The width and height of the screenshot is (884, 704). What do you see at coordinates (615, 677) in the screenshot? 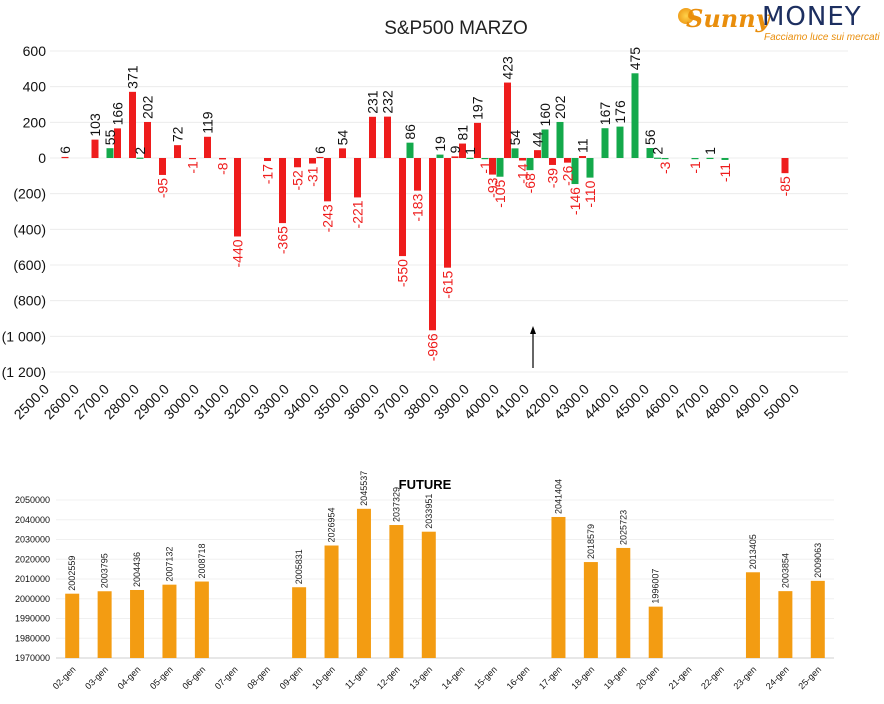
I see `x-tick-label: 19-gen` at bounding box center [615, 677].